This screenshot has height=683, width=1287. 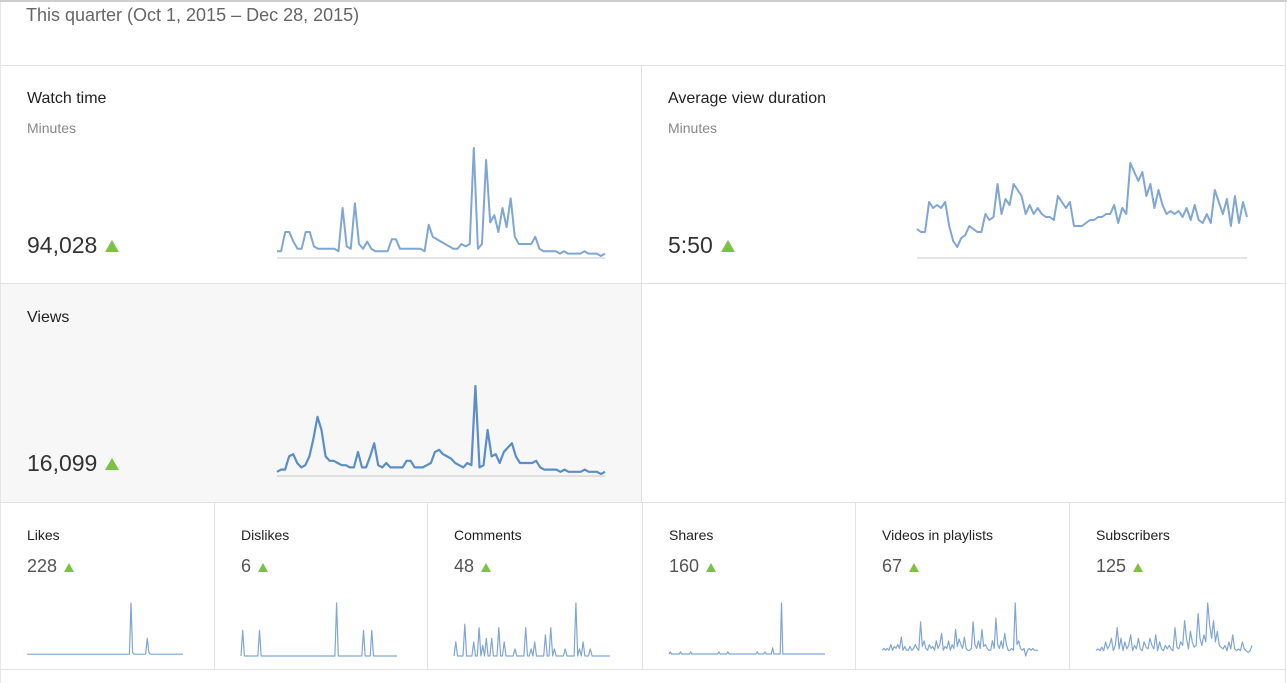 I want to click on card-title: Average view duration, so click(x=747, y=98).